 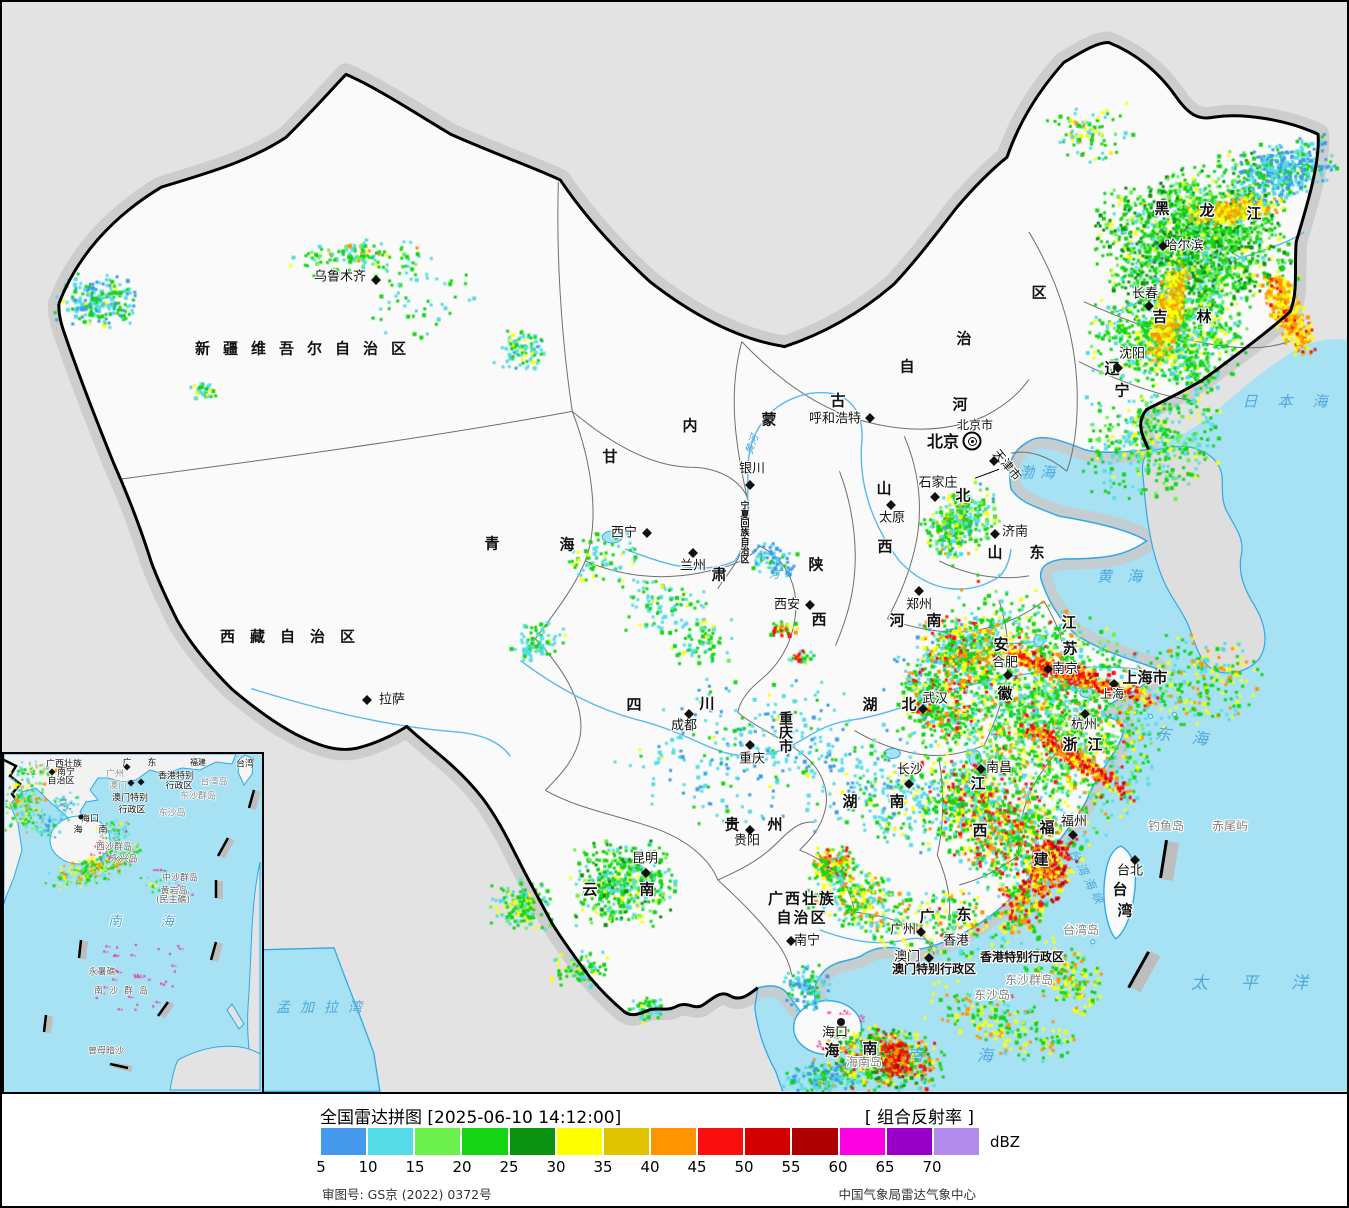 What do you see at coordinates (707, 703) in the screenshot?
I see `prov-label: 川` at bounding box center [707, 703].